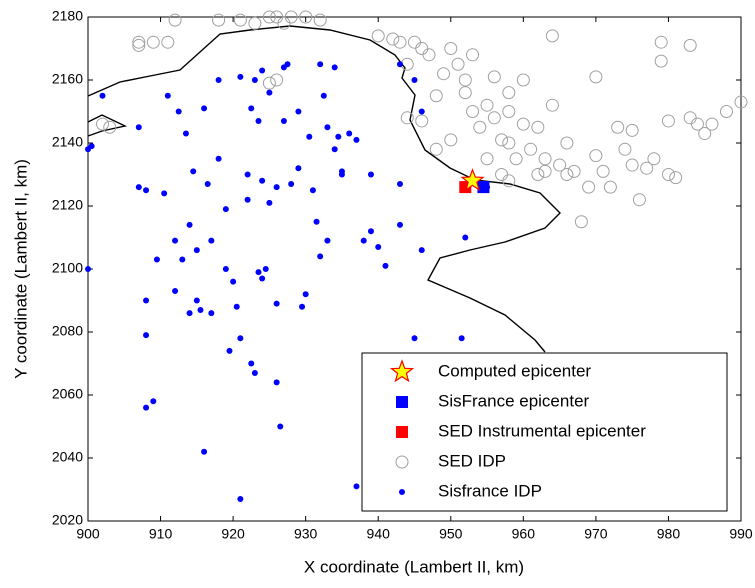 The width and height of the screenshot is (755, 588). I want to click on legend-label: SED Instrumental epicenter, so click(542, 430).